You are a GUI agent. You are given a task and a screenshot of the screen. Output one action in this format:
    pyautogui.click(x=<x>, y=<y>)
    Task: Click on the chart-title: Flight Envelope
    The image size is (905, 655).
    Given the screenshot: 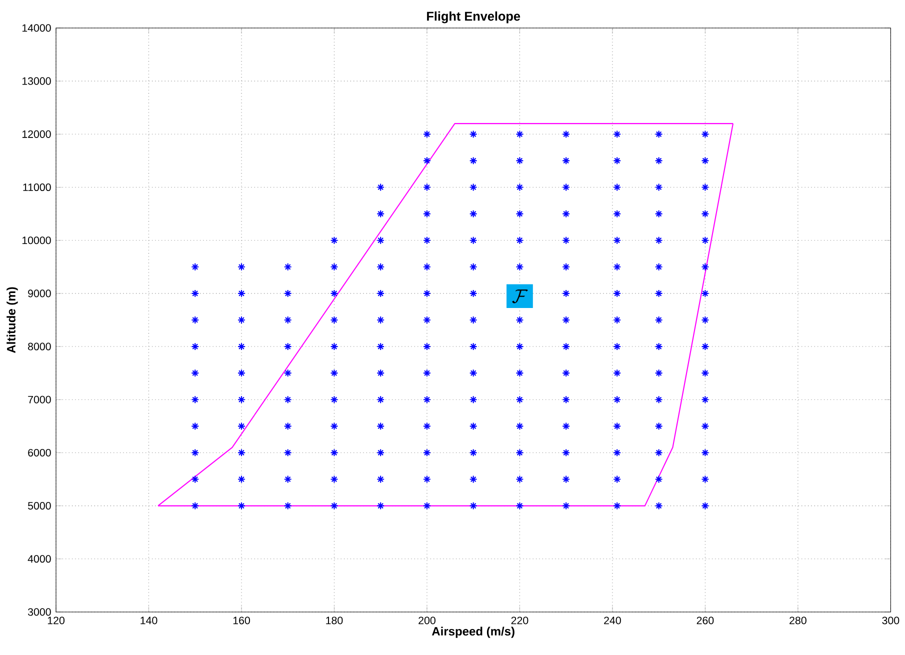 What is the action you would take?
    pyautogui.click(x=473, y=17)
    